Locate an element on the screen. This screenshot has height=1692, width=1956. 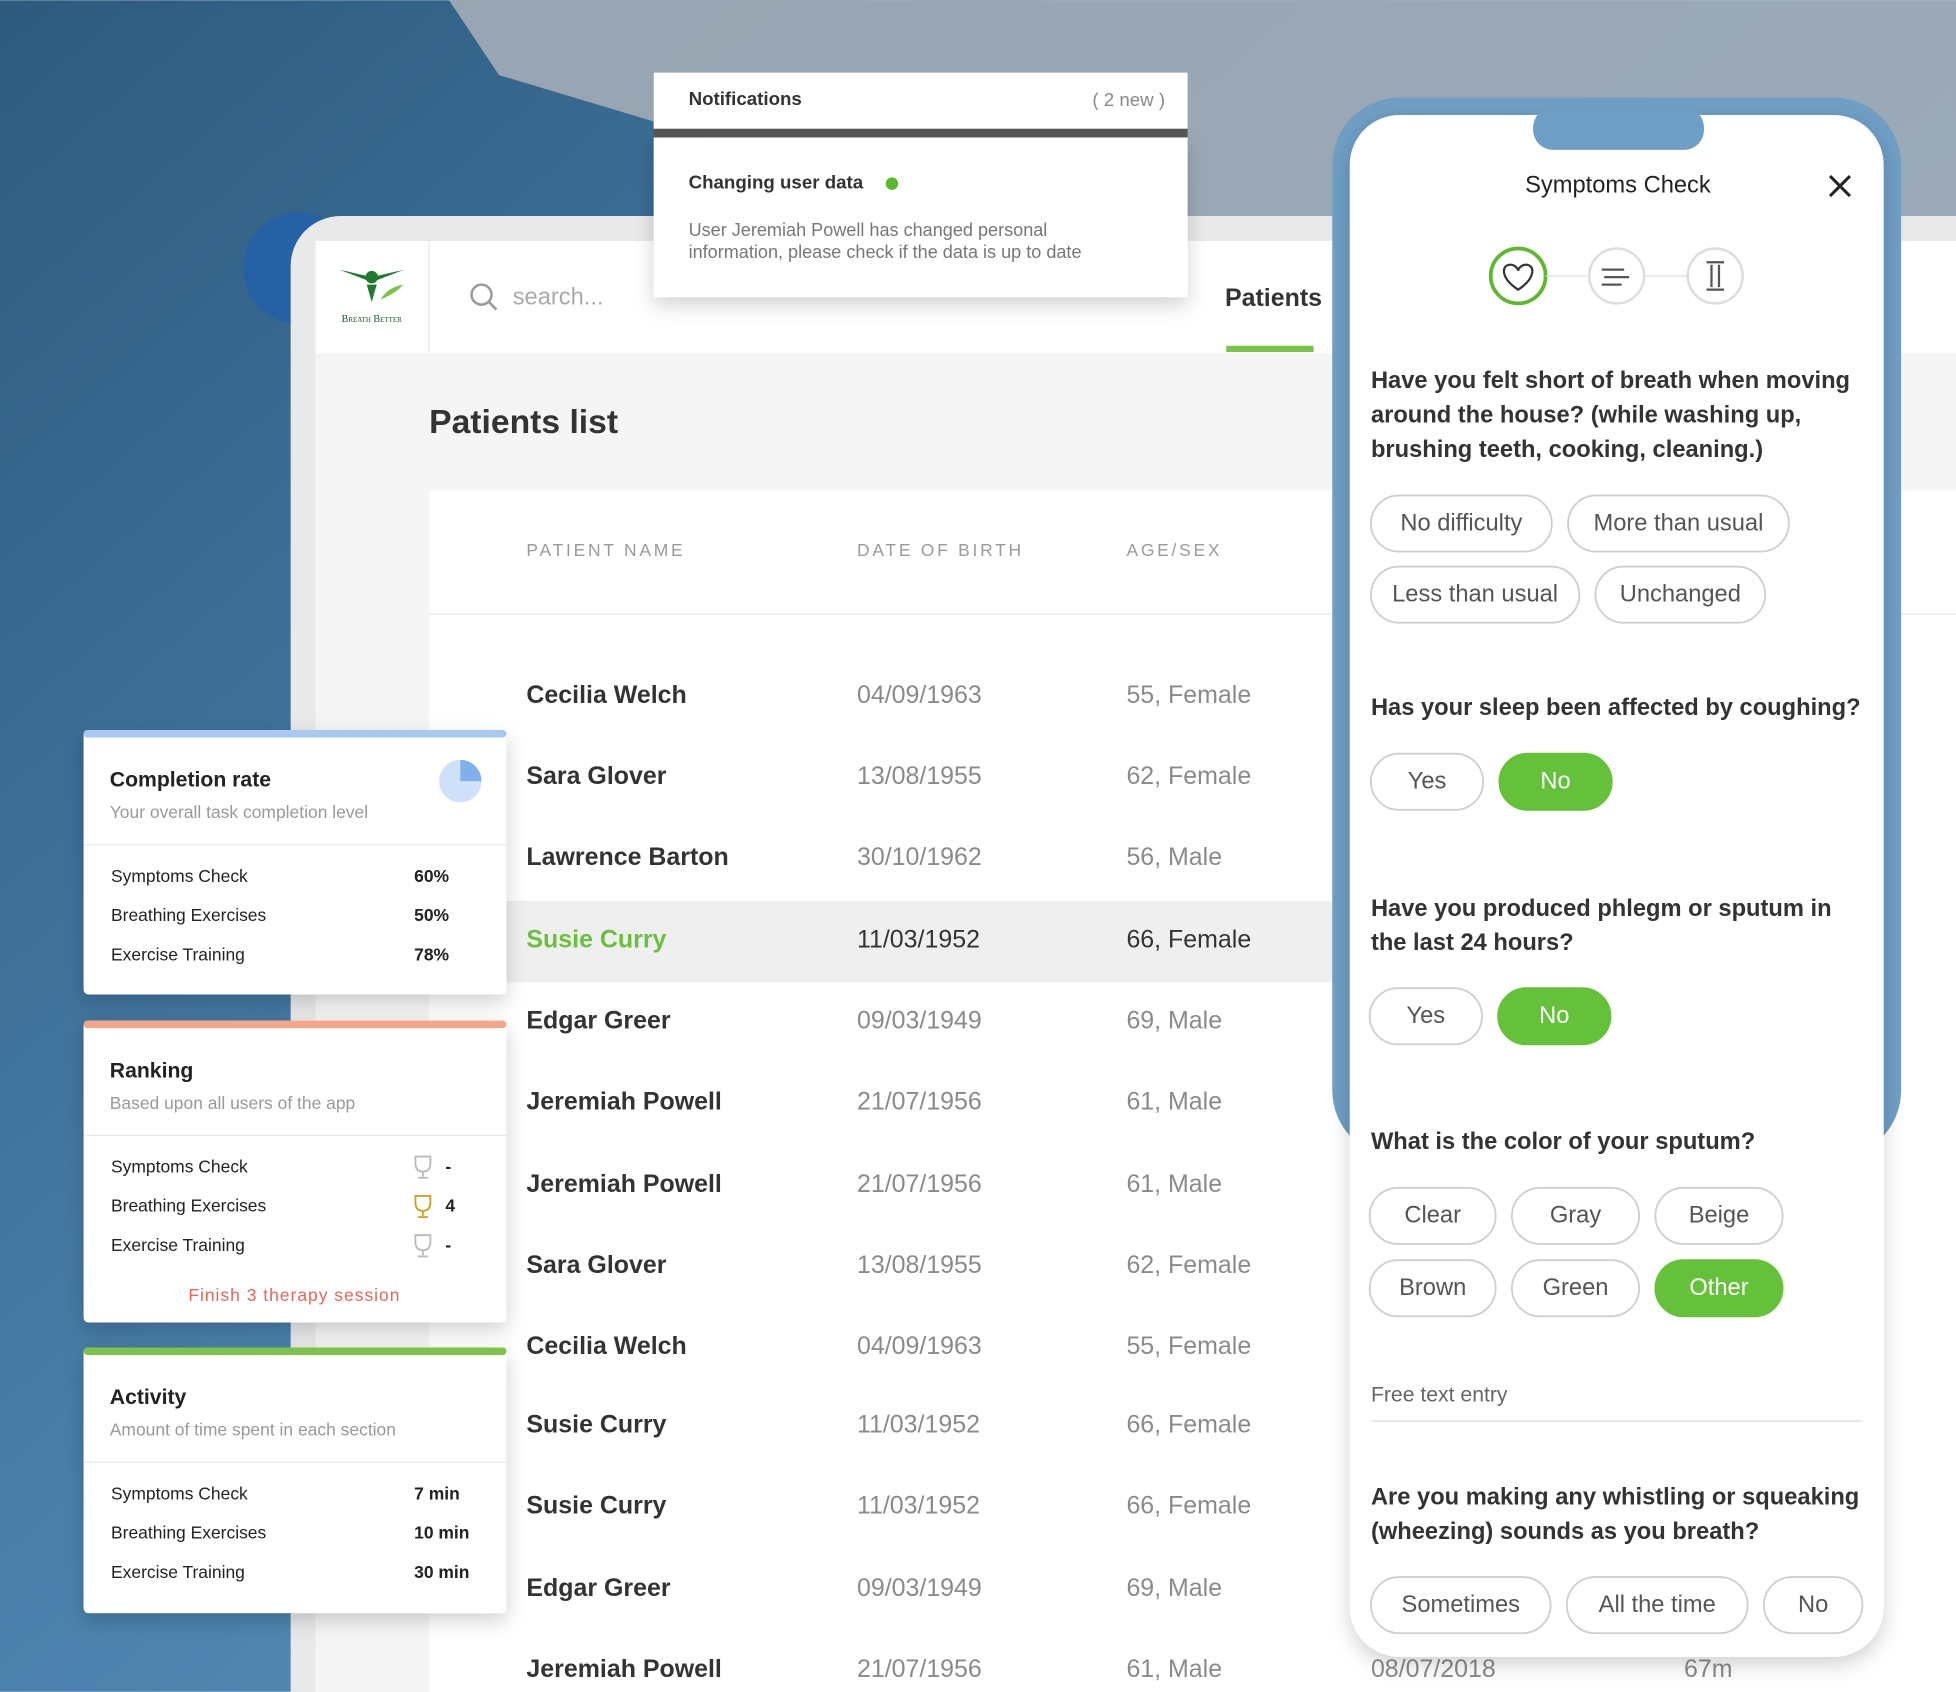
step-exercise is located at coordinates (1715, 276).